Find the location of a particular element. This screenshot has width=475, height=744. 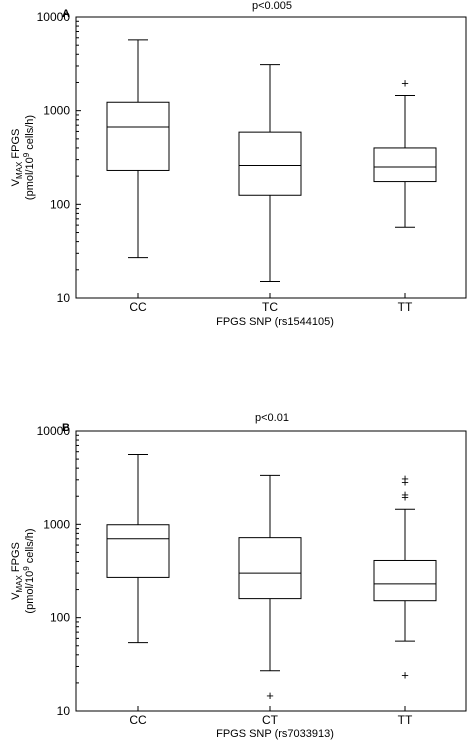

p-value-annotation: p<0.01 is located at coordinates (272, 418).